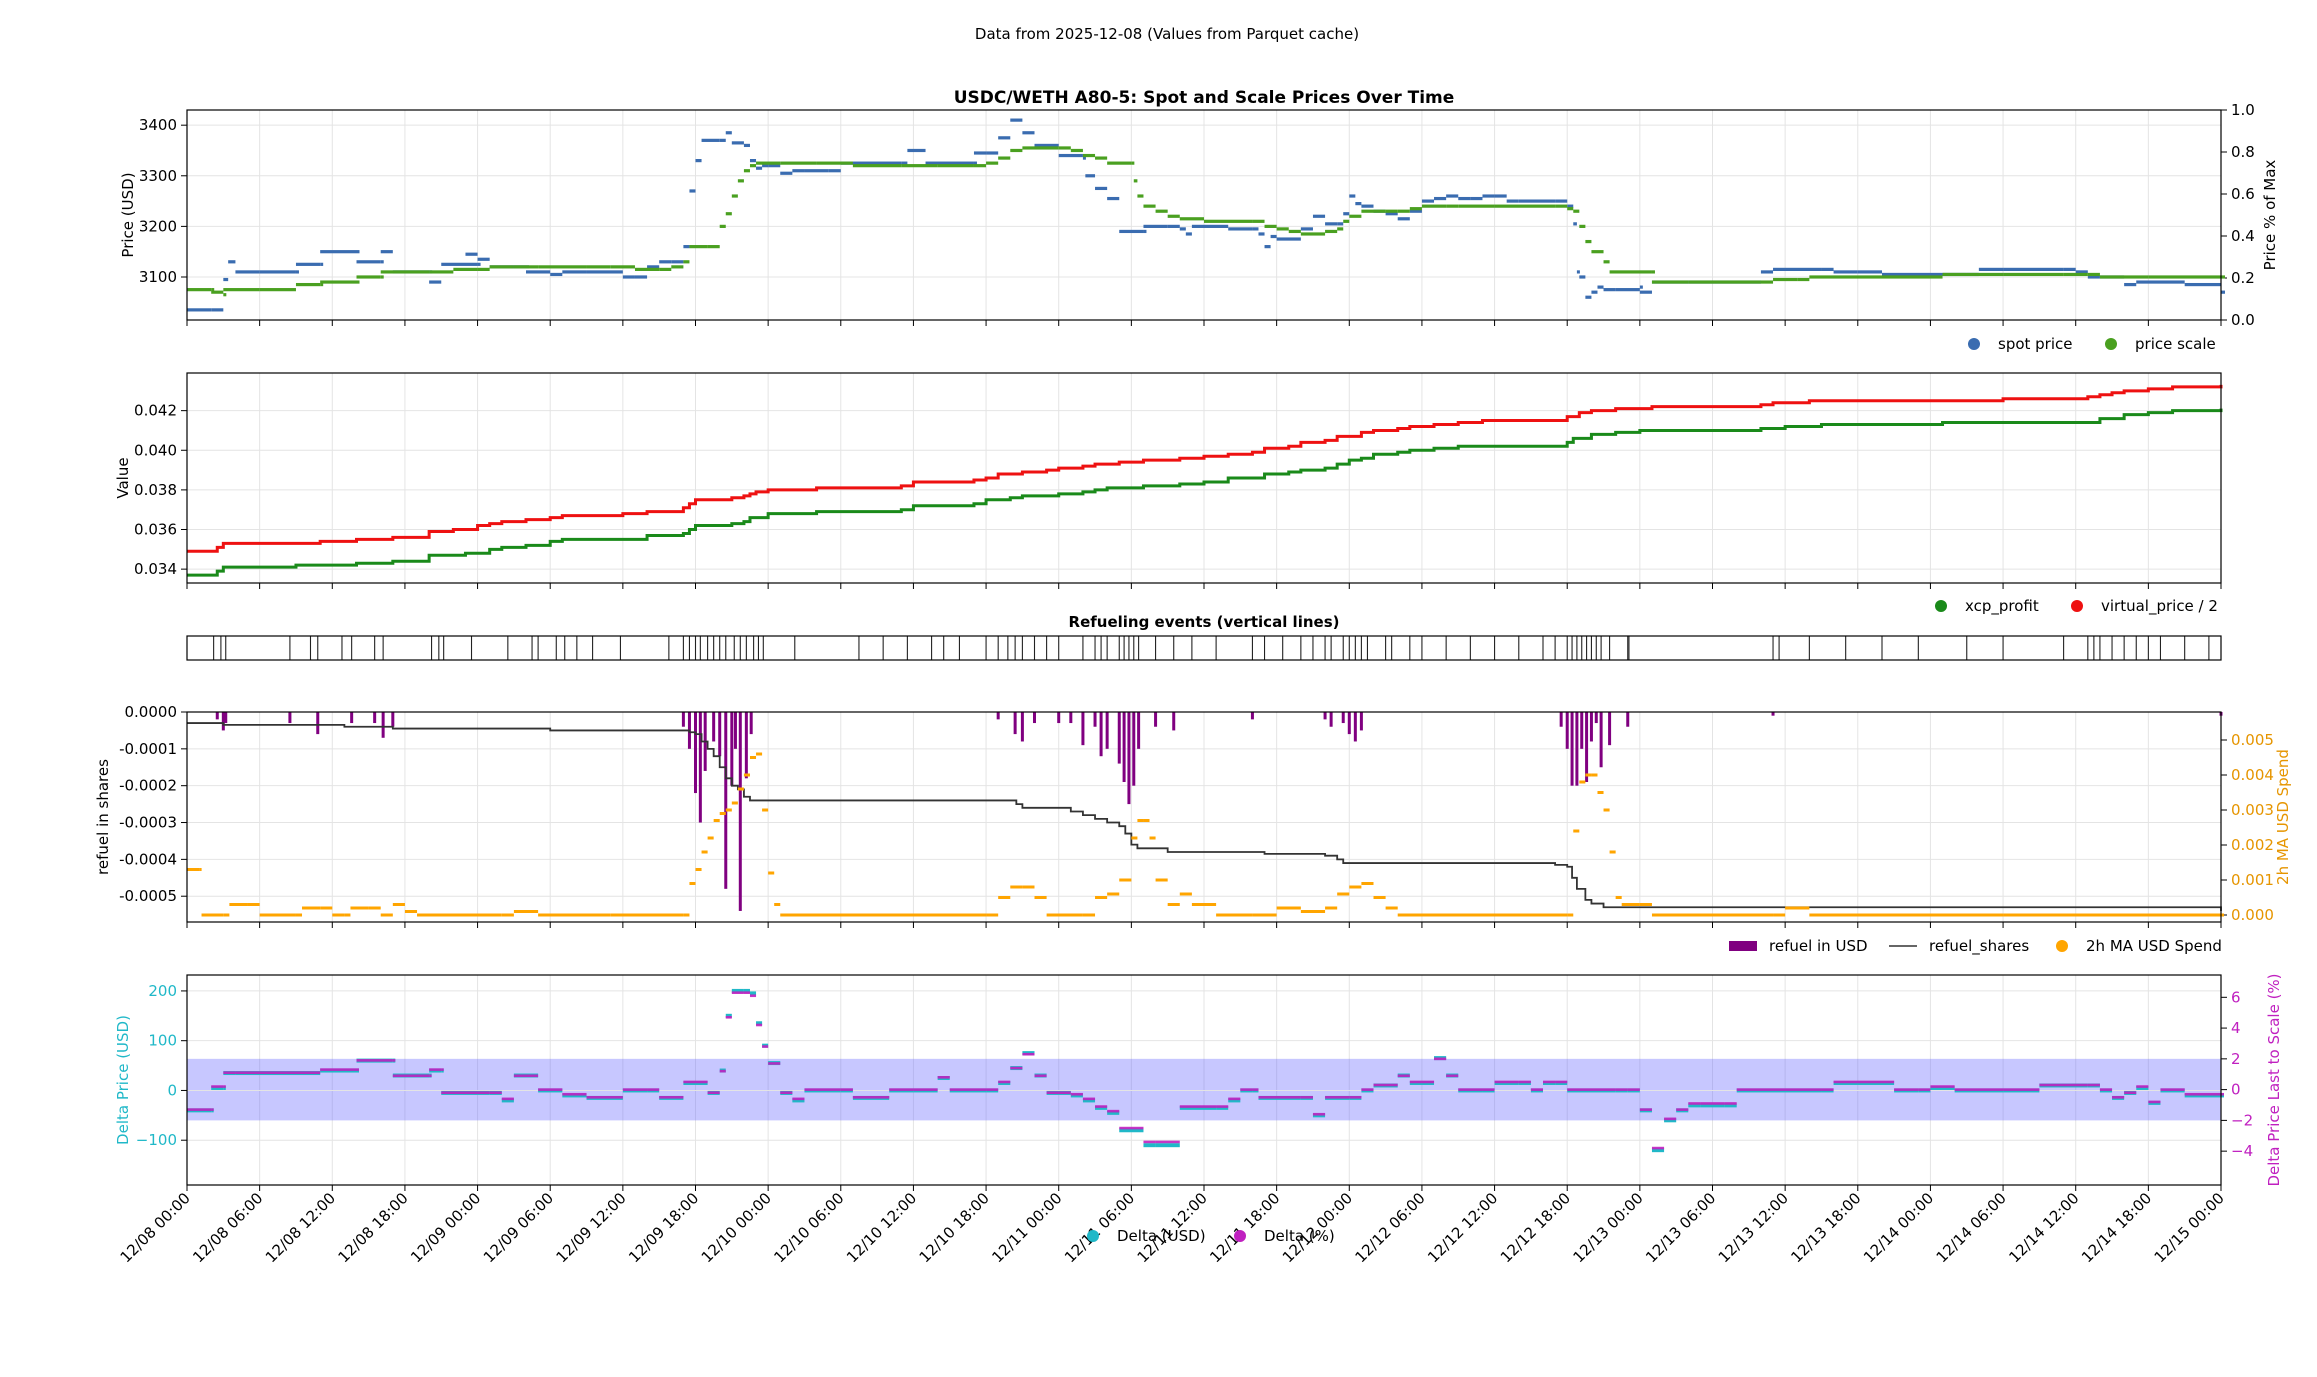 This screenshot has height=1377, width=2317. Describe the element at coordinates (151, 712) in the screenshot. I see `refuel-panel-y-tick-label: 0.0000` at that location.